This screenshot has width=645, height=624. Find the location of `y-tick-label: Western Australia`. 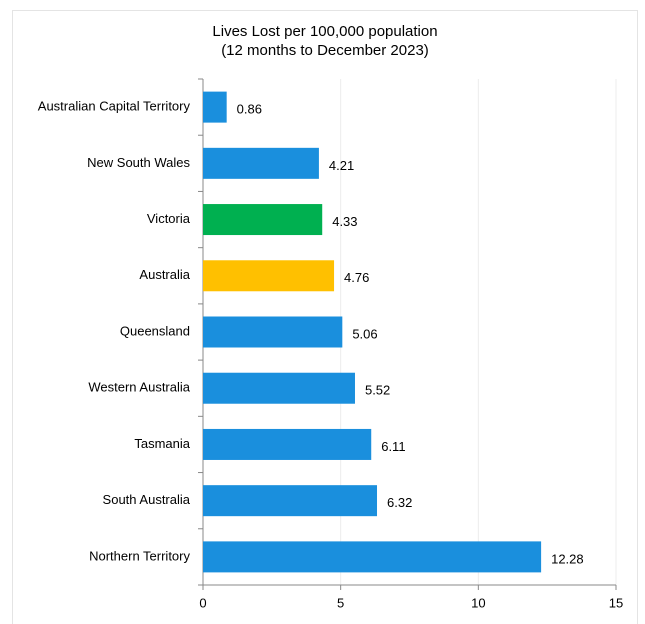

y-tick-label: Western Australia is located at coordinates (139, 387).